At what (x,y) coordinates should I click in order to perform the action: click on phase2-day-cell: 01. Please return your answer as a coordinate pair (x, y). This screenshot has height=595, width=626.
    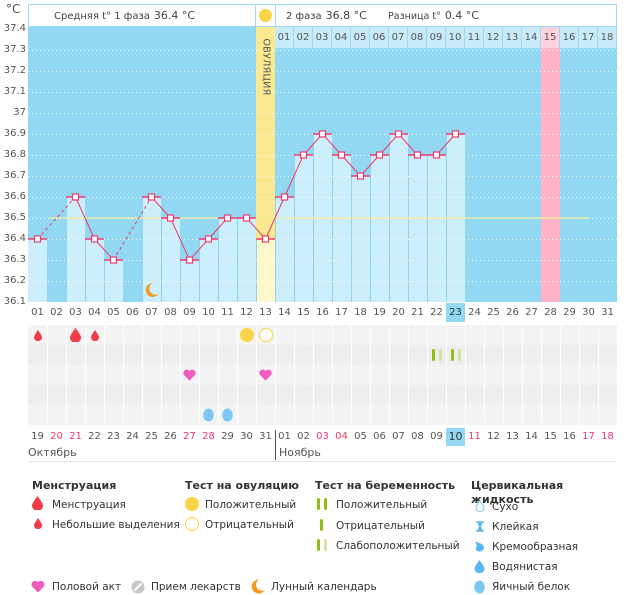
    Looking at the image, I should click on (284, 37).